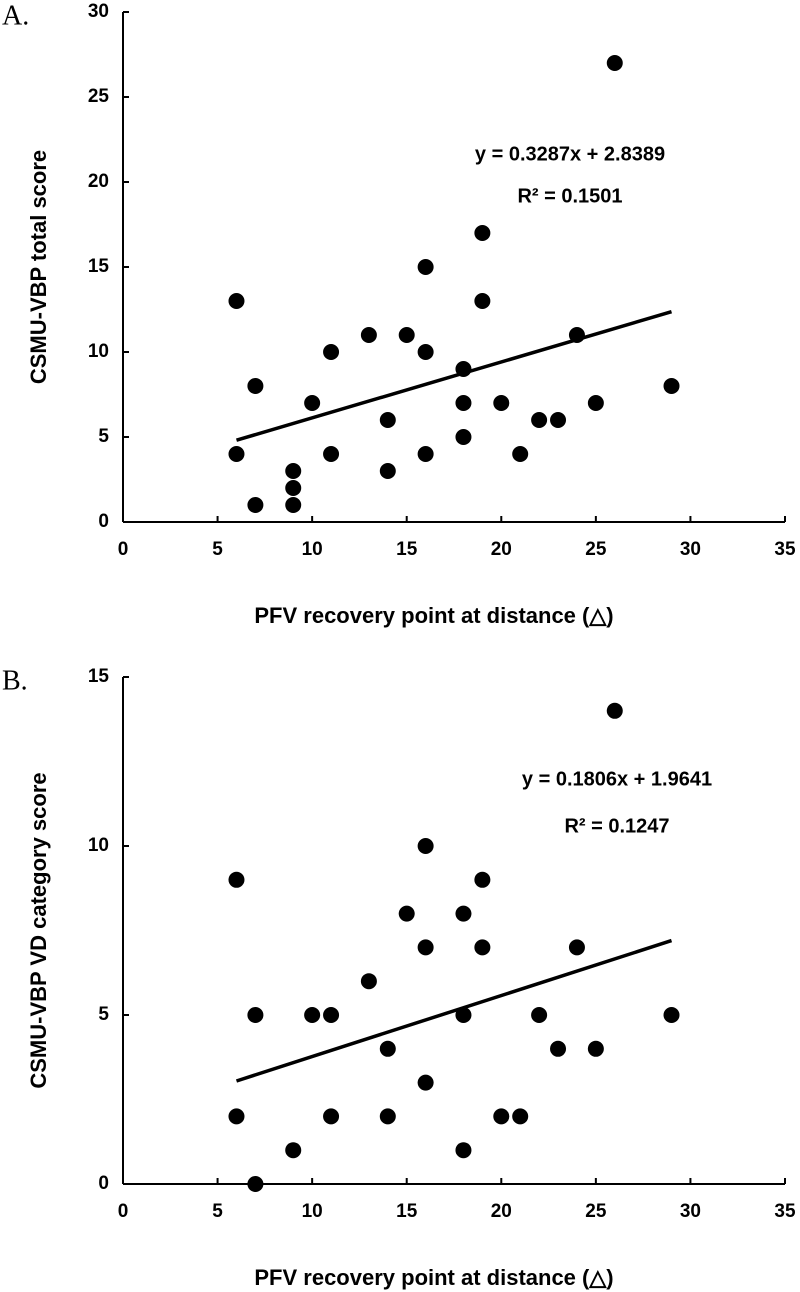 The width and height of the screenshot is (800, 1292). What do you see at coordinates (617, 779) in the screenshot?
I see `equation: y = 0.1806x + 1.9641` at bounding box center [617, 779].